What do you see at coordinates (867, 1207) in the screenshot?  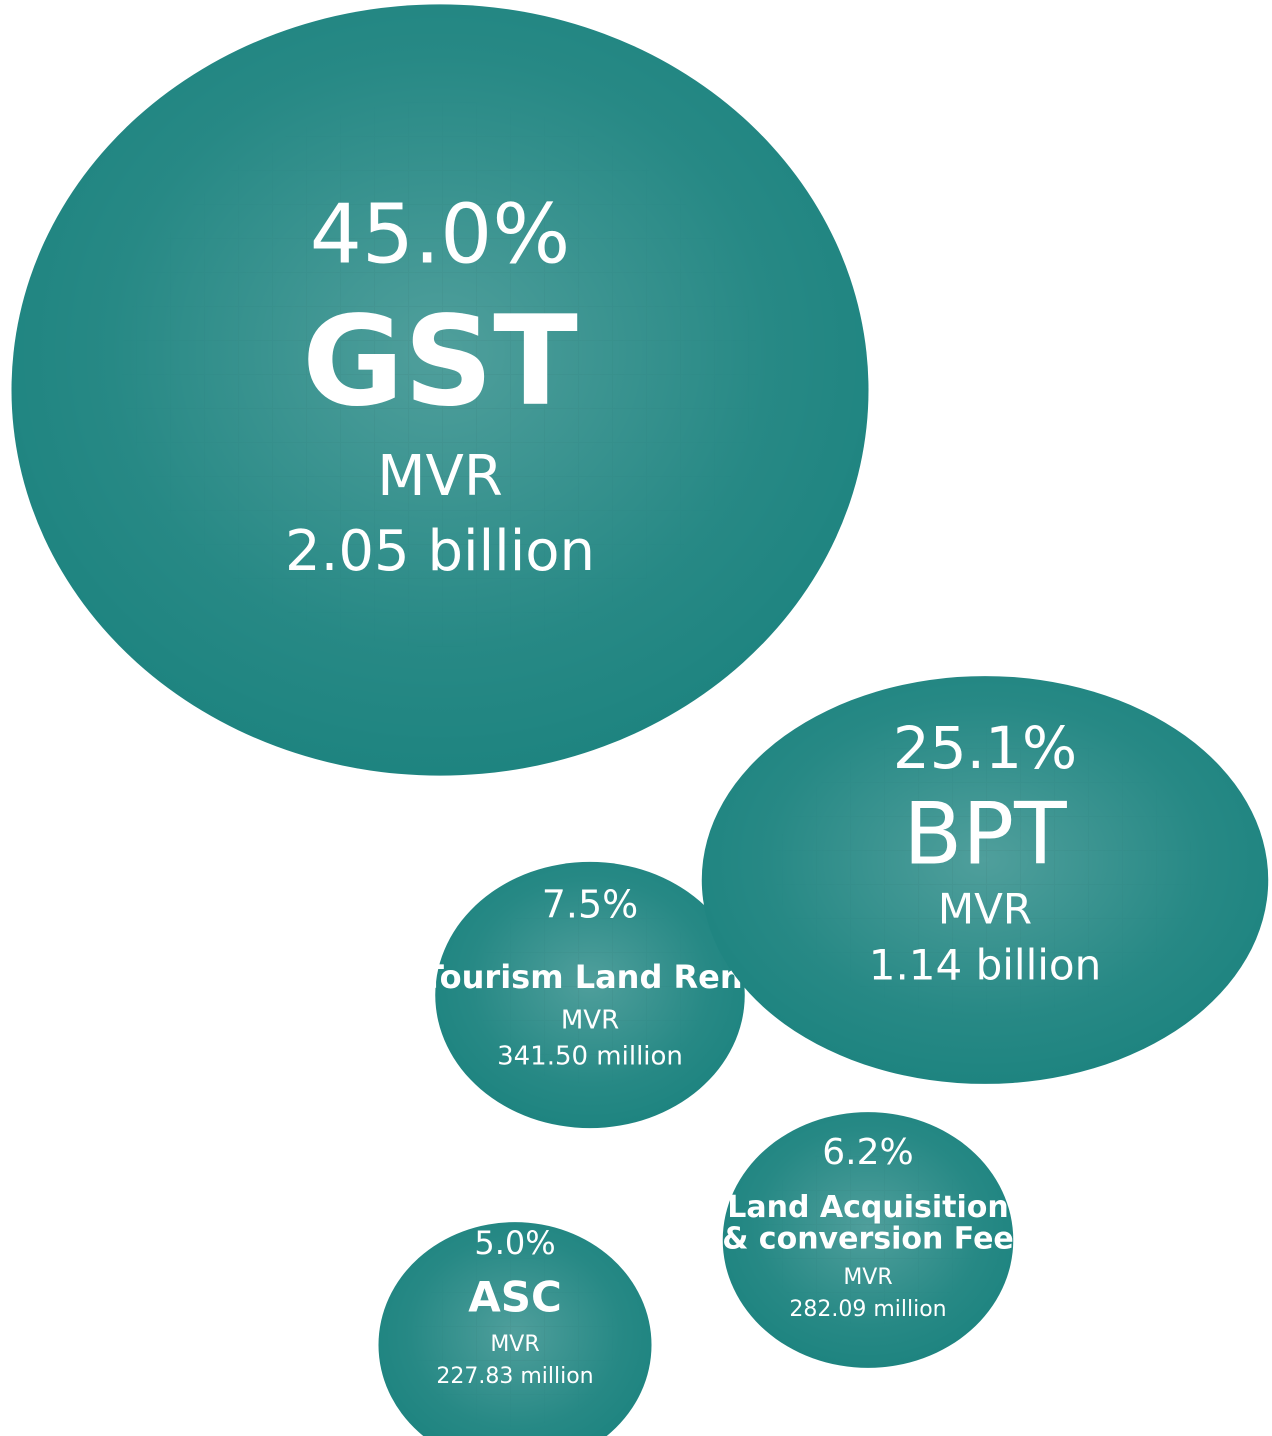 I see `category-line: Land Acquisition` at bounding box center [867, 1207].